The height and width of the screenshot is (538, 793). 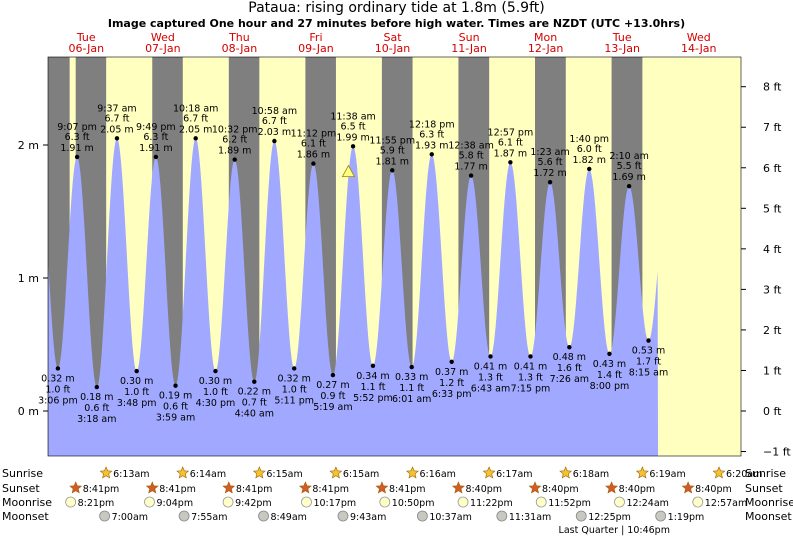 I want to click on high-m-label: 1.99 m, so click(x=352, y=137).